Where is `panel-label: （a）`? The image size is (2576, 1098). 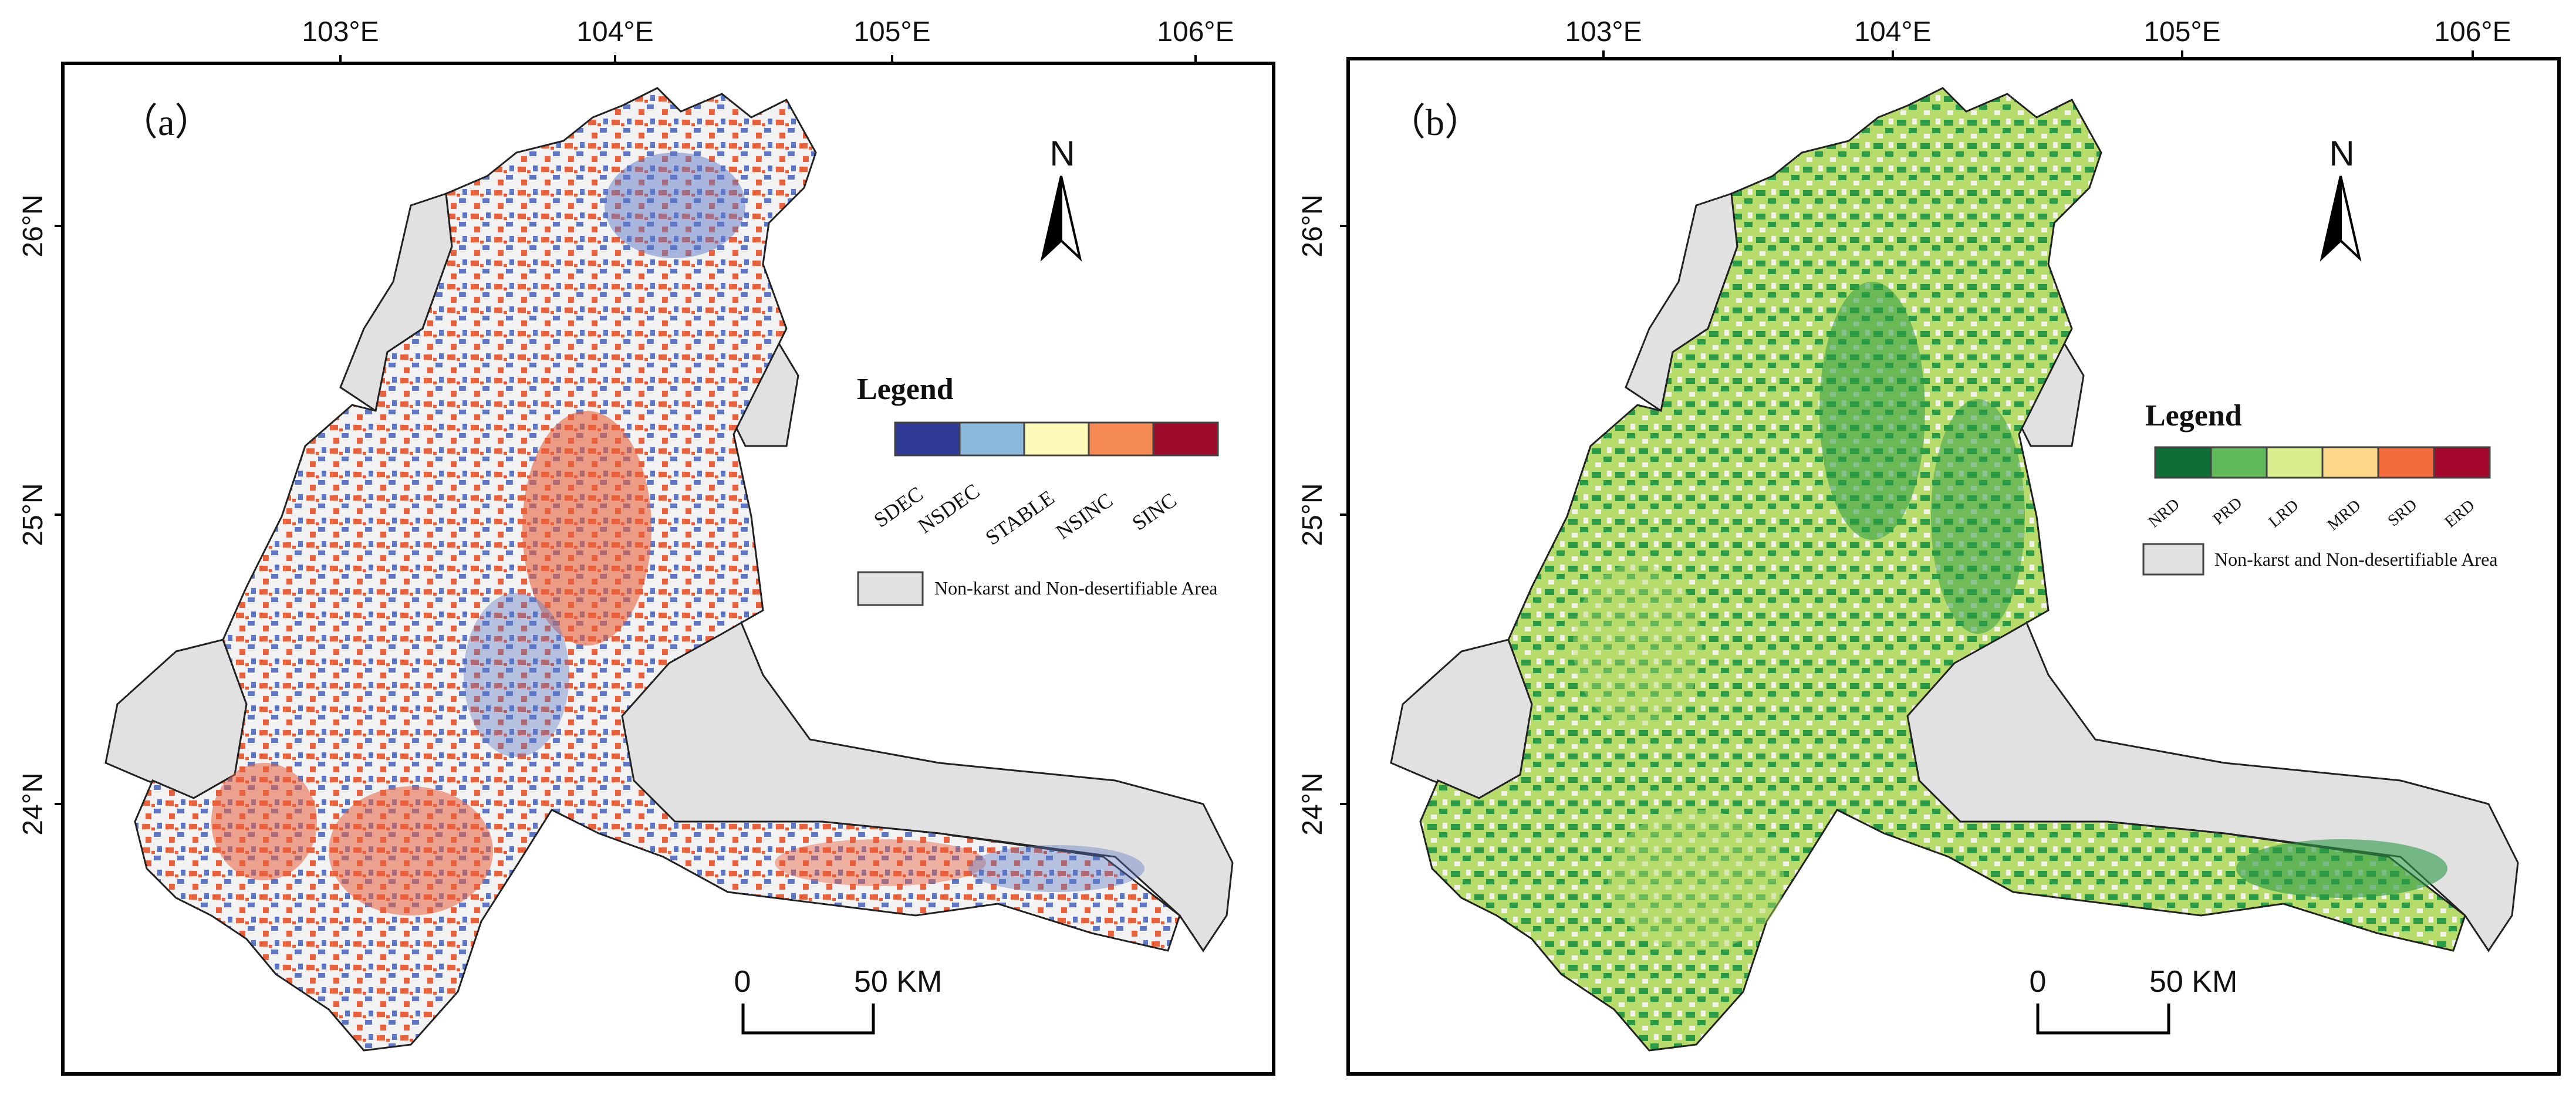 panel-label: （a） is located at coordinates (166, 122).